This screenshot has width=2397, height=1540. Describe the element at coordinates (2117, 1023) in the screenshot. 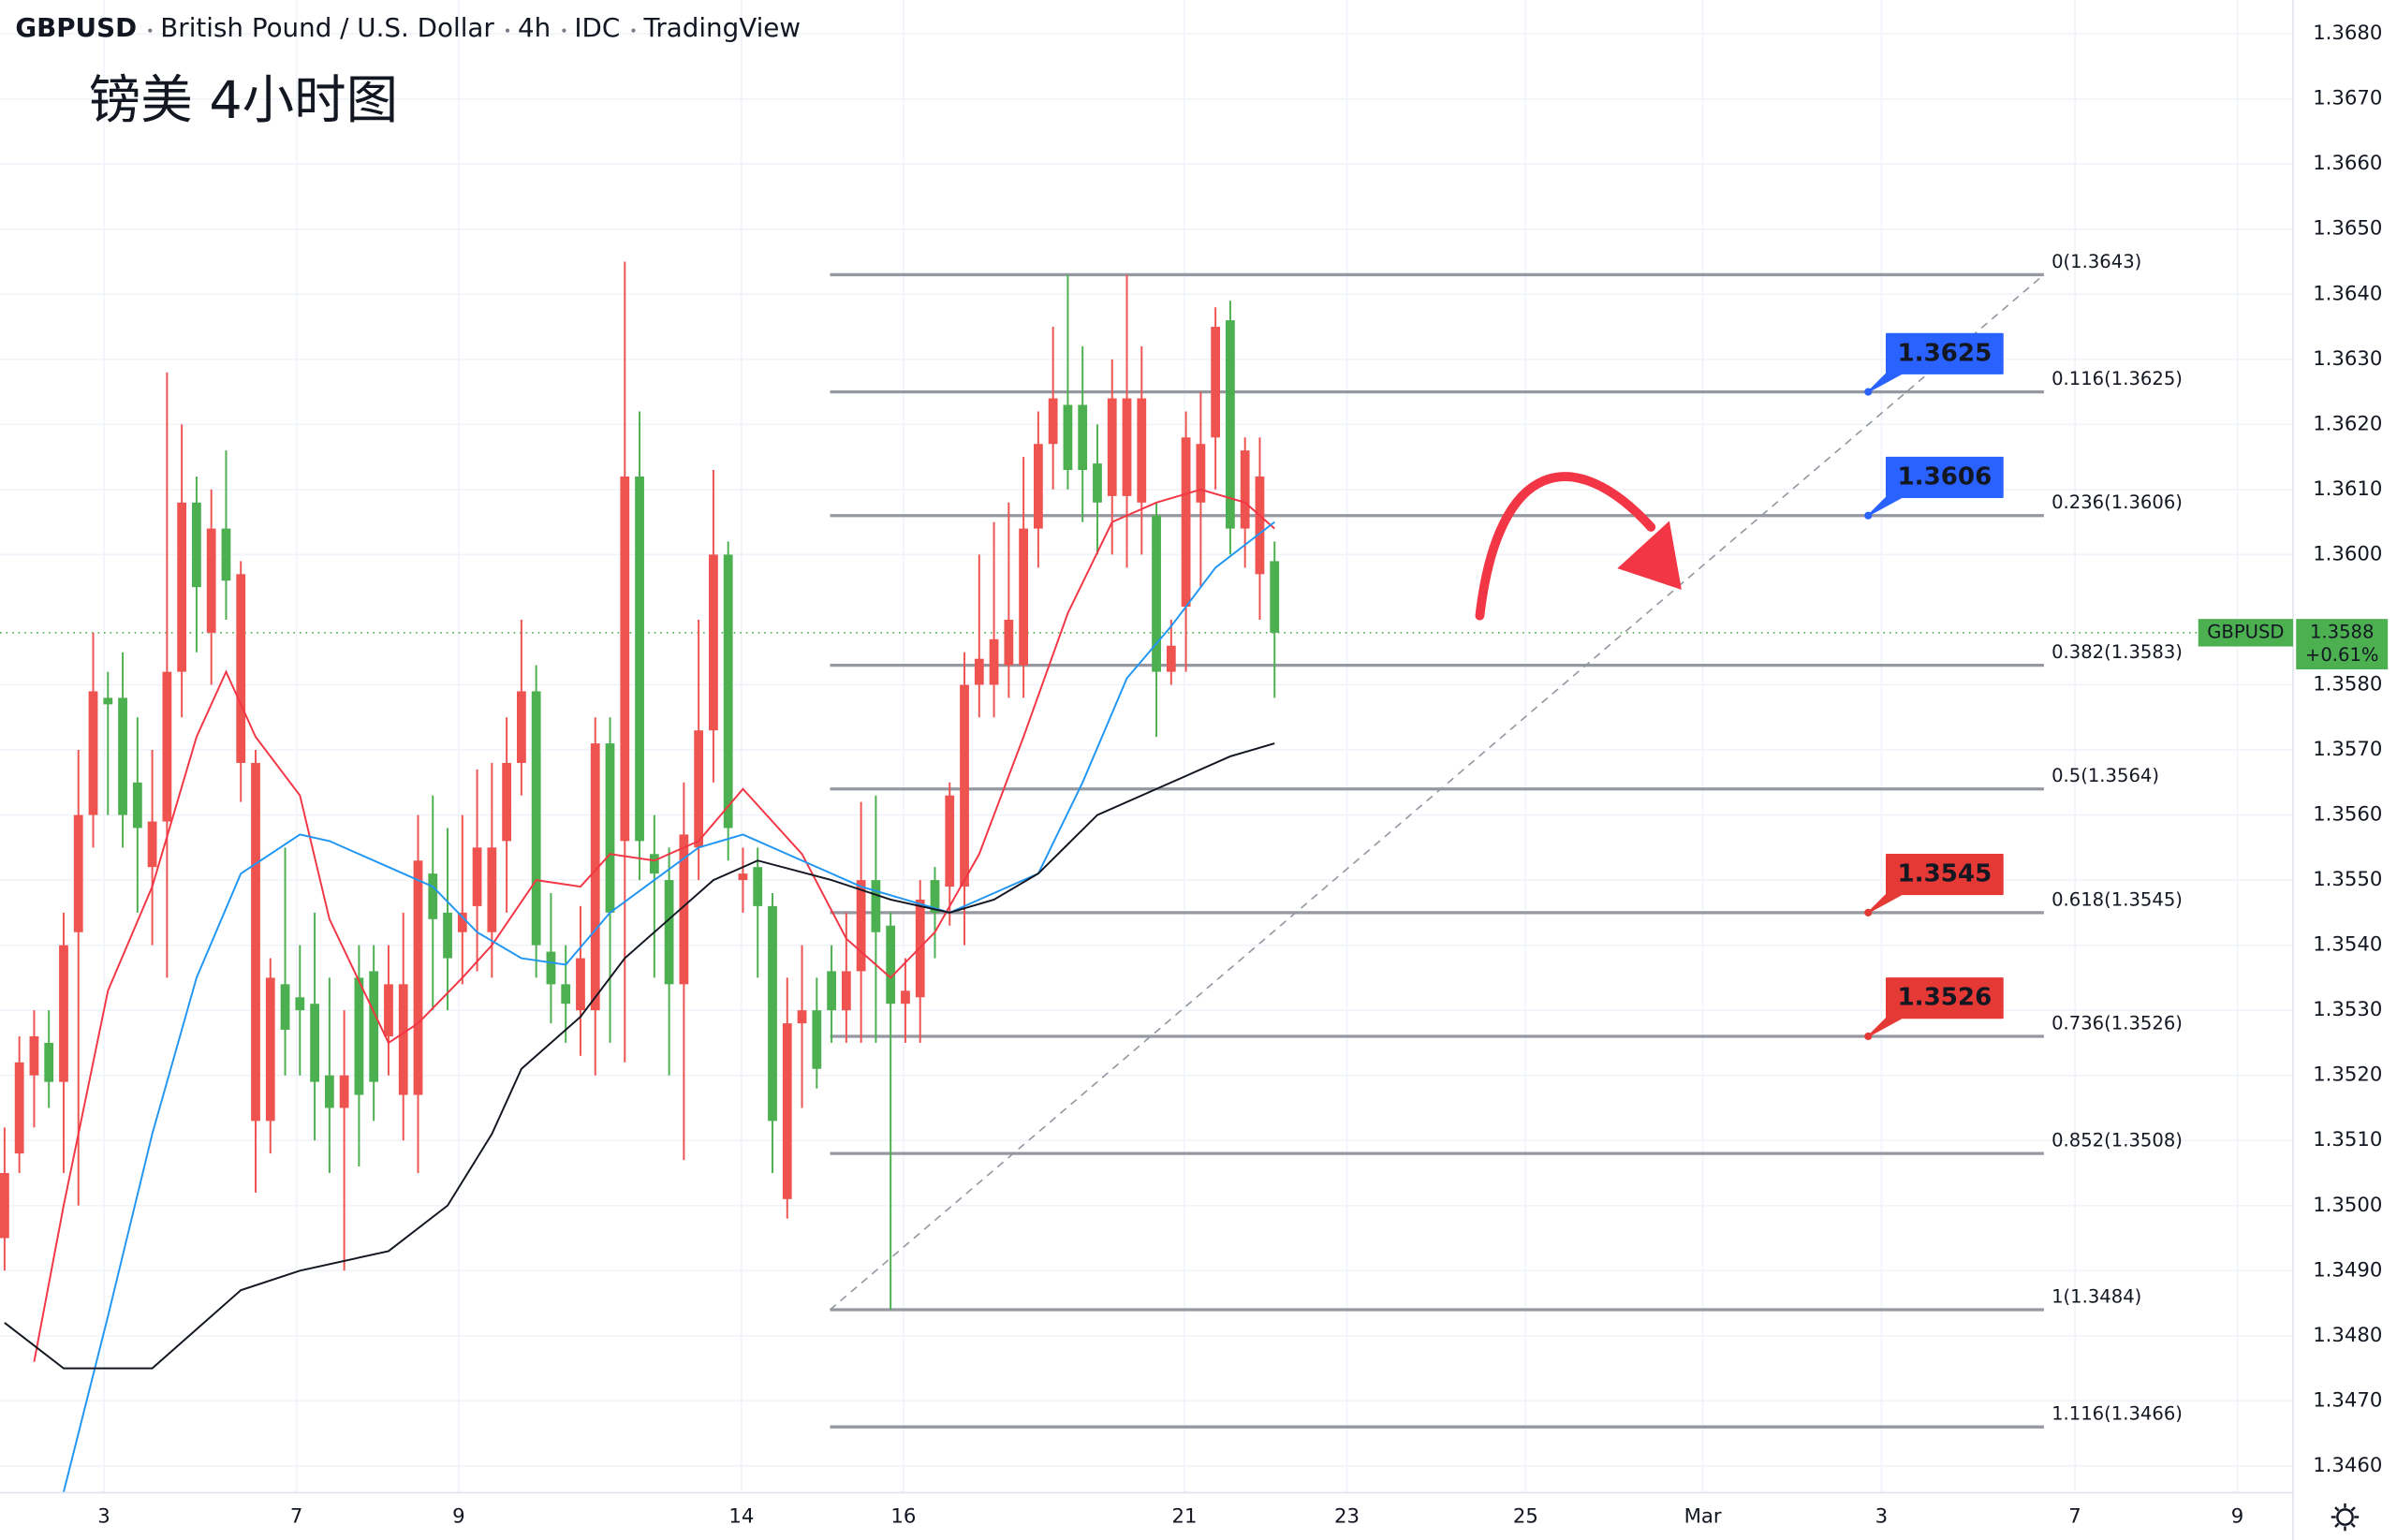

I see `fib-label: 0.736(1.3526)` at that location.